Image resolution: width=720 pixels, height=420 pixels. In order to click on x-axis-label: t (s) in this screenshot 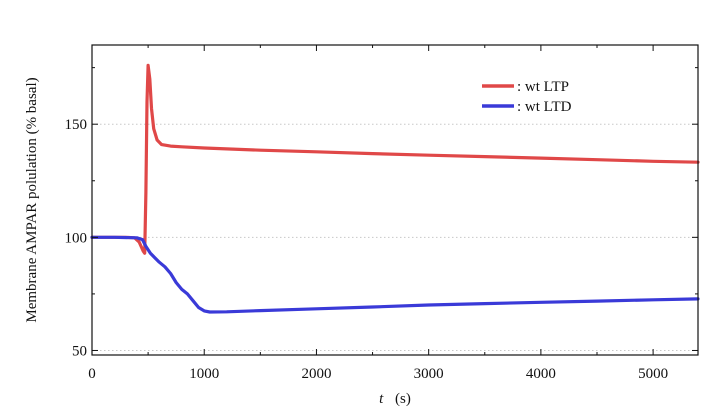, I will do `click(395, 399)`.